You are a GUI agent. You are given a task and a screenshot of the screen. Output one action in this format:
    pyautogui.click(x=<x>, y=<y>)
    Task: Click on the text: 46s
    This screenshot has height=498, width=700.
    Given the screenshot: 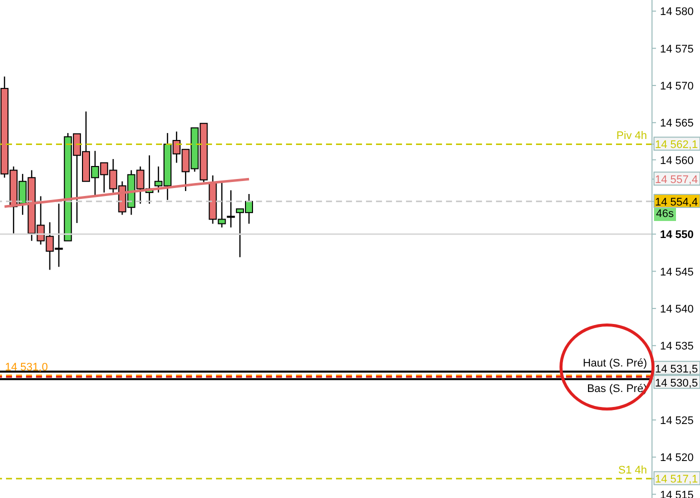 What is the action you would take?
    pyautogui.click(x=665, y=215)
    